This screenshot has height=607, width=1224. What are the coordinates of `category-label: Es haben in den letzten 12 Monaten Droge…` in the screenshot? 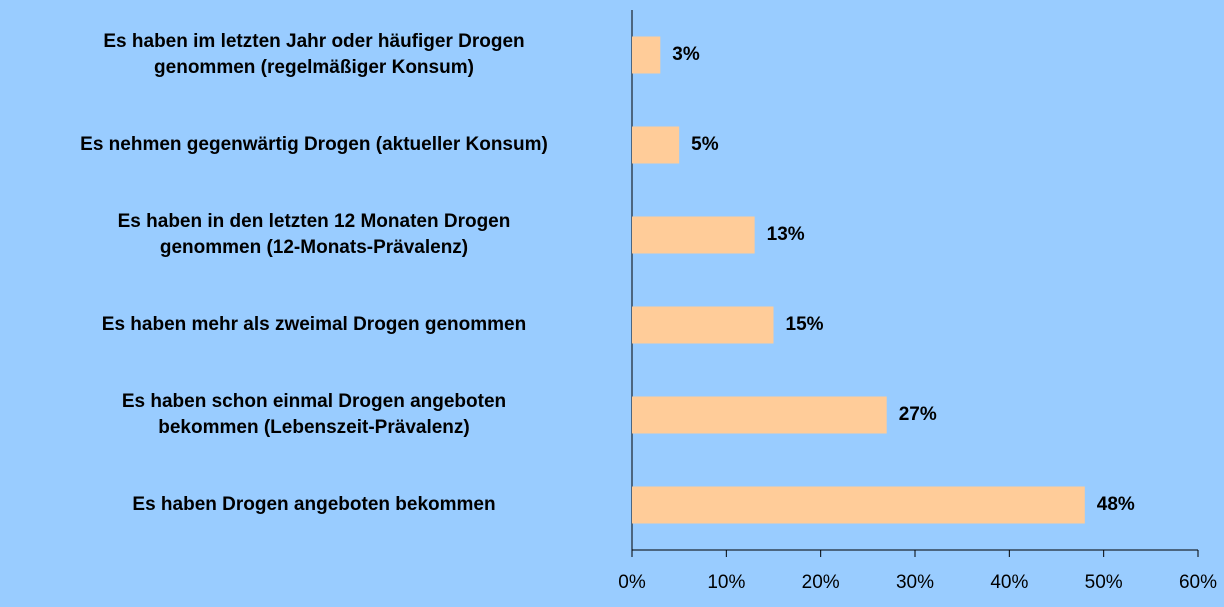 It's located at (314, 234).